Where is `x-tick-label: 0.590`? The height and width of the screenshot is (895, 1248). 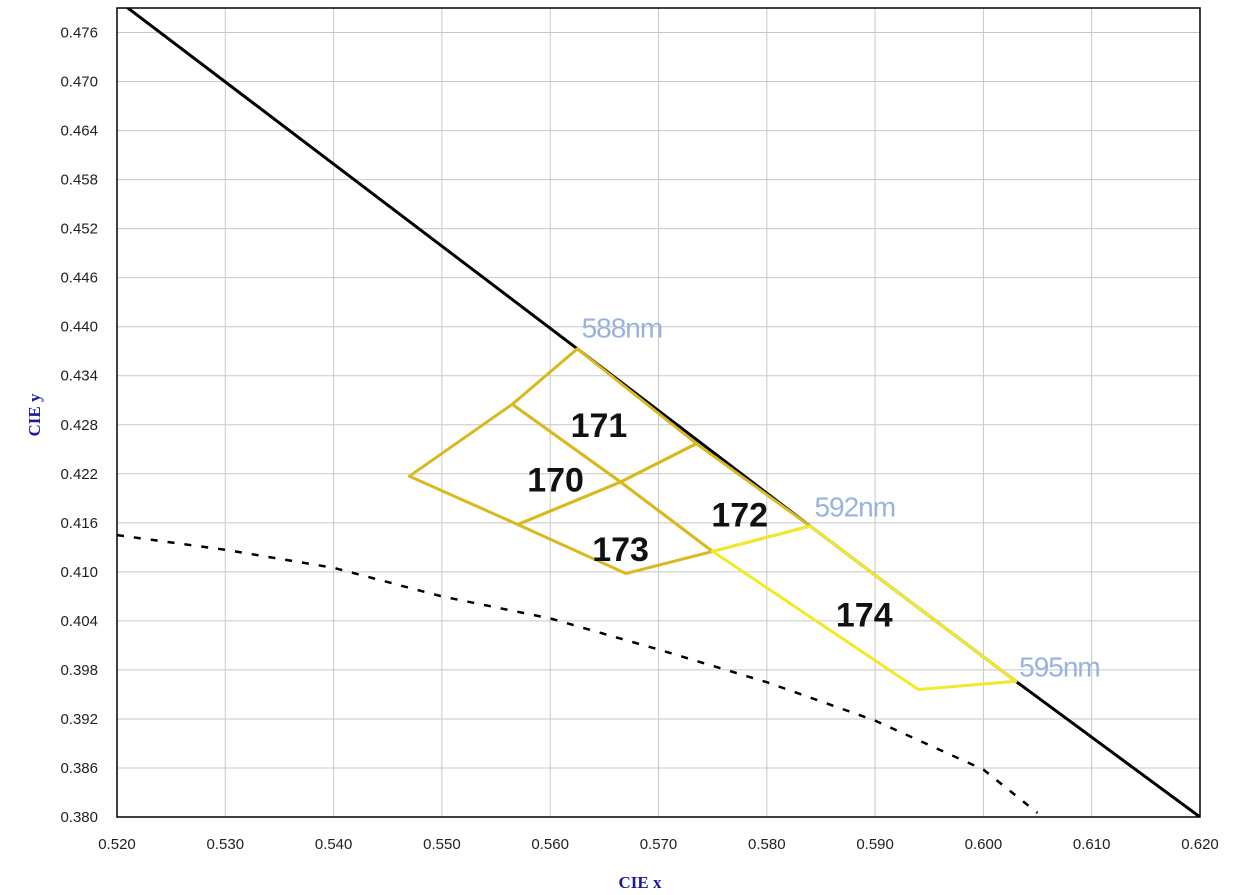
x-tick-label: 0.590 is located at coordinates (875, 844).